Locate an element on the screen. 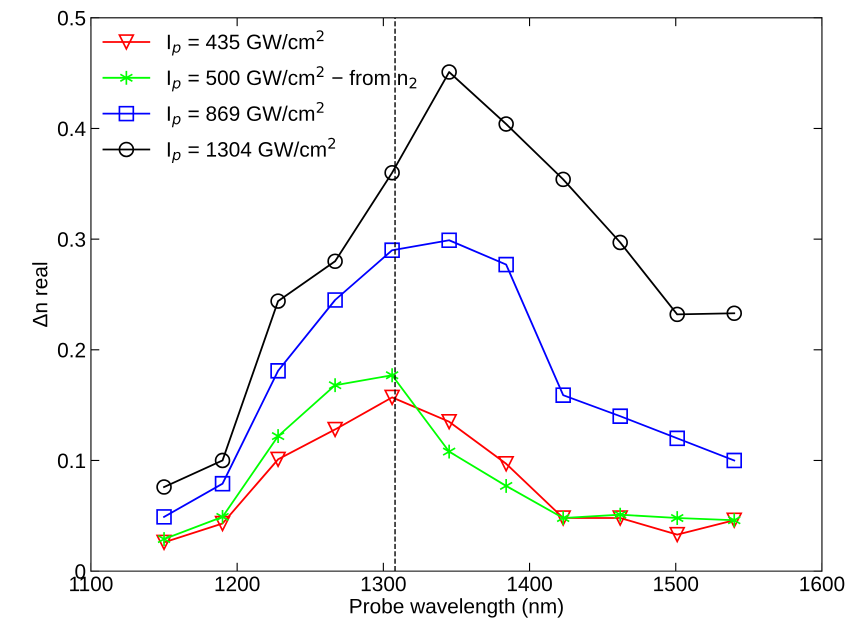 This screenshot has height=636, width=850. x-axis-title: Probe wavelength (nm) is located at coordinates (456, 608).